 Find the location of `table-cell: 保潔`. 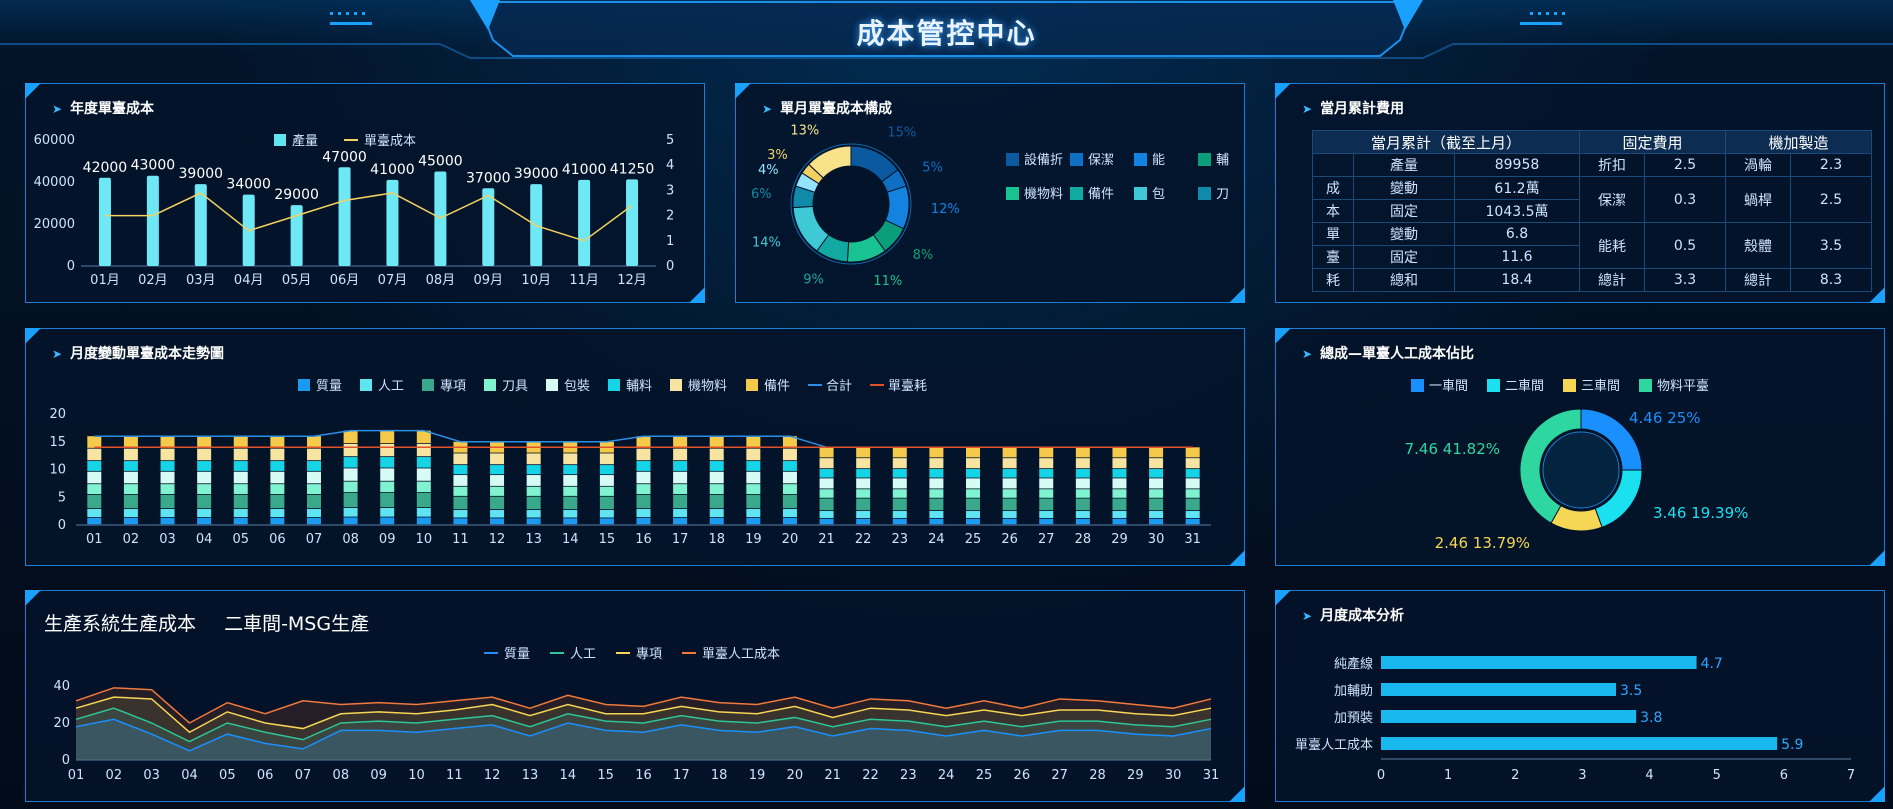

table-cell: 保潔 is located at coordinates (1612, 199).